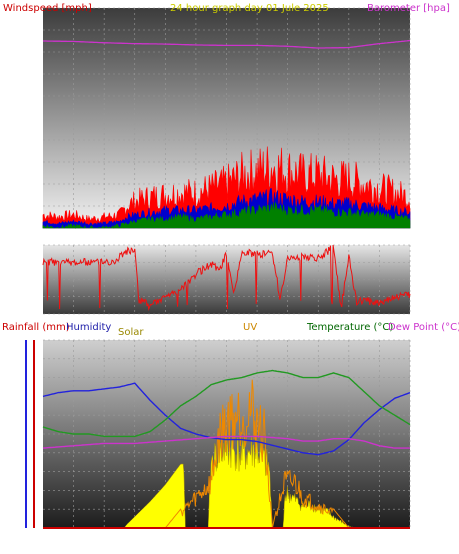 The image size is (459, 554). I want to click on dewpoint-series, so click(226, 442).